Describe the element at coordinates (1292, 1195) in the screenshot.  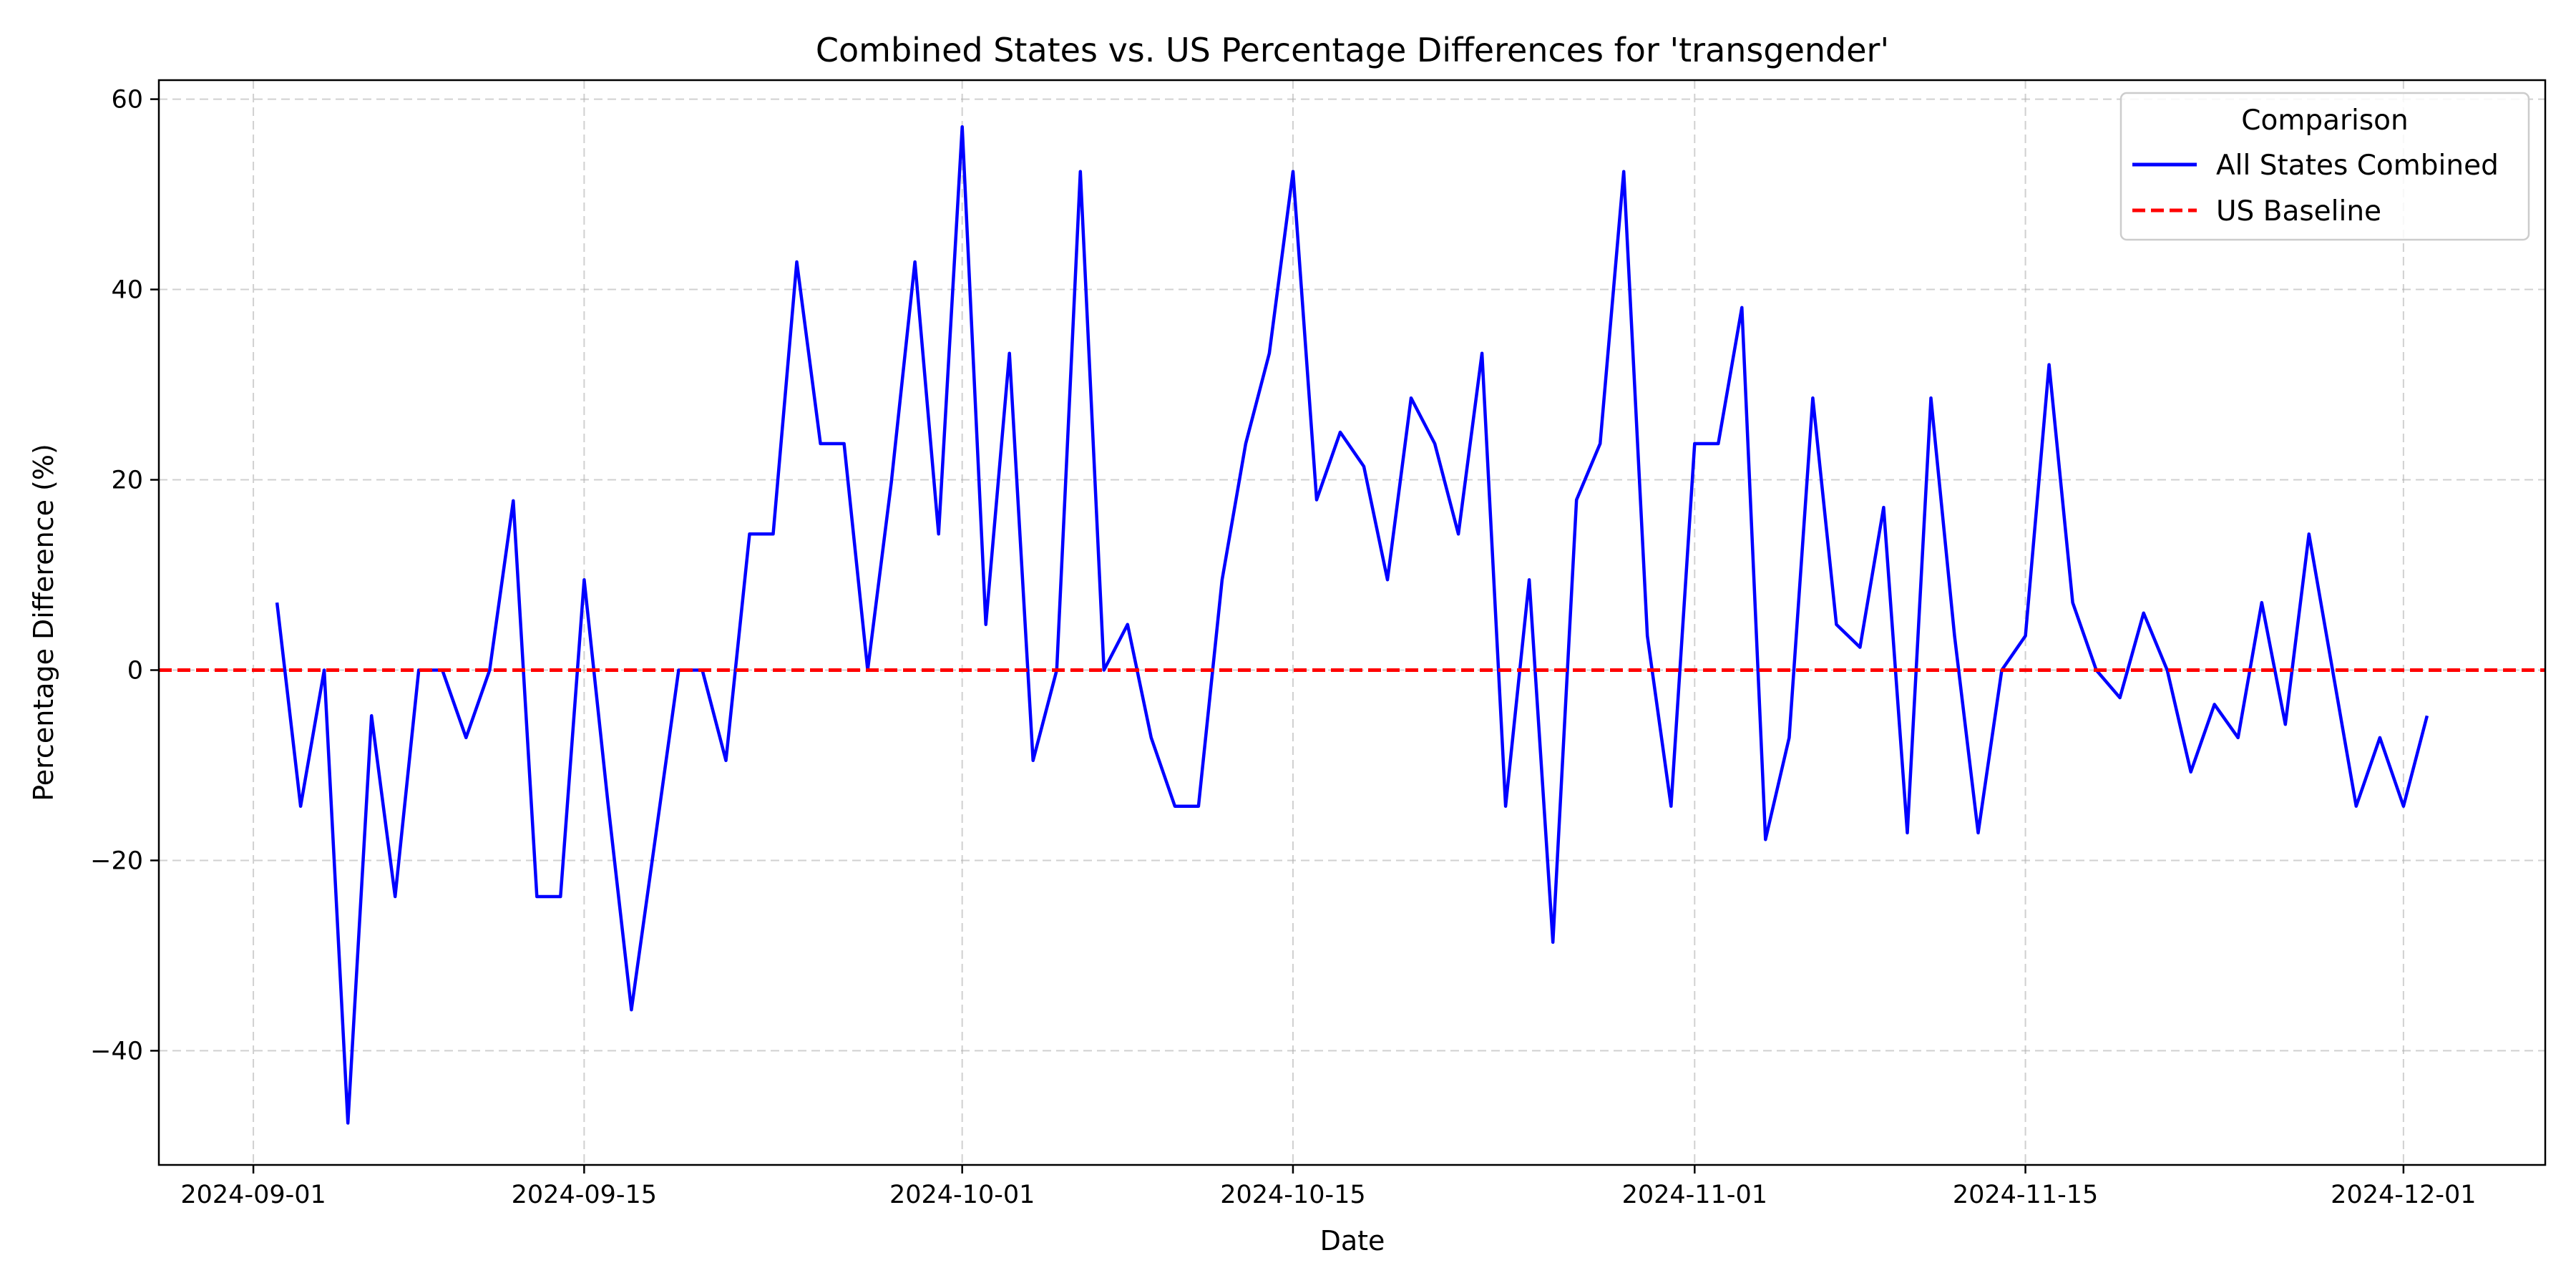
I see `x-tick-label: 2024-10-15` at that location.